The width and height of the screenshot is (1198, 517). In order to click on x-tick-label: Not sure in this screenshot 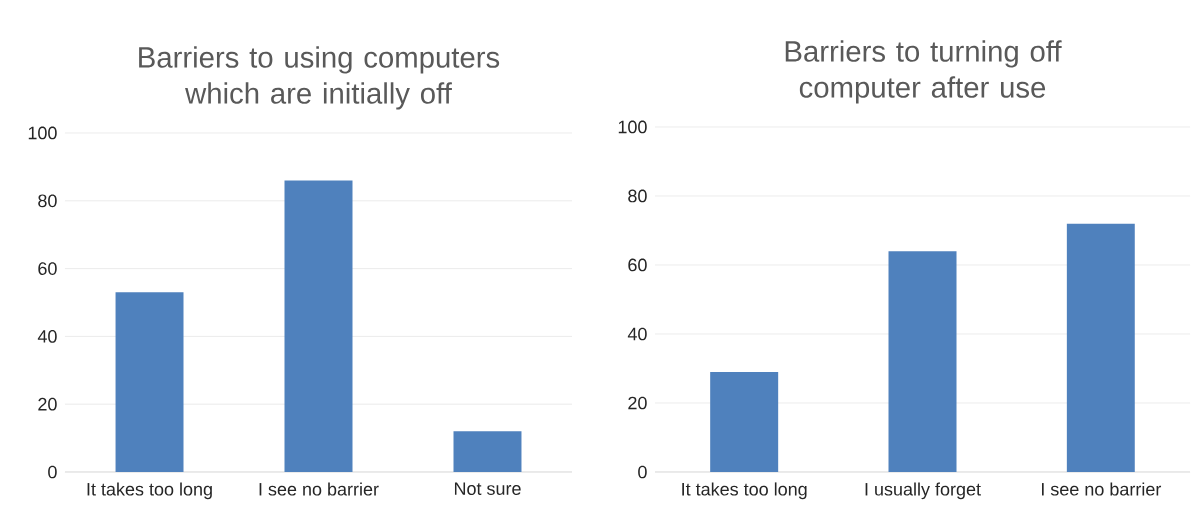, I will do `click(487, 488)`.